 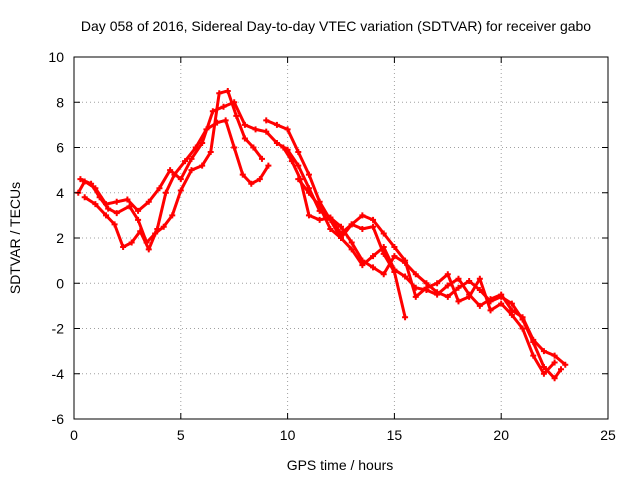 What do you see at coordinates (395, 435) in the screenshot?
I see `x-tick-label: 15` at bounding box center [395, 435].